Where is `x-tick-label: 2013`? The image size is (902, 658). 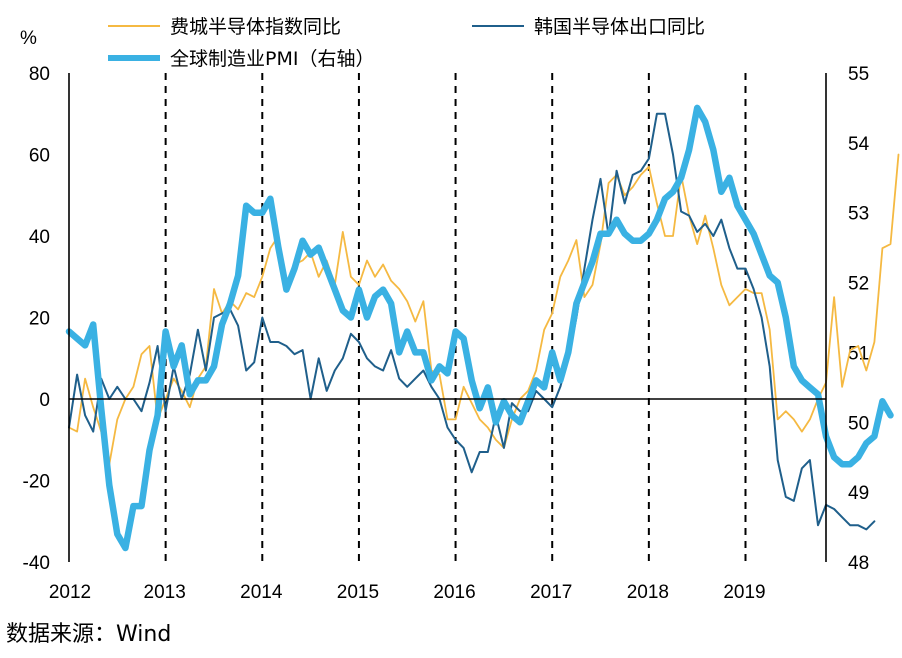 x-tick-label: 2013 is located at coordinates (165, 592).